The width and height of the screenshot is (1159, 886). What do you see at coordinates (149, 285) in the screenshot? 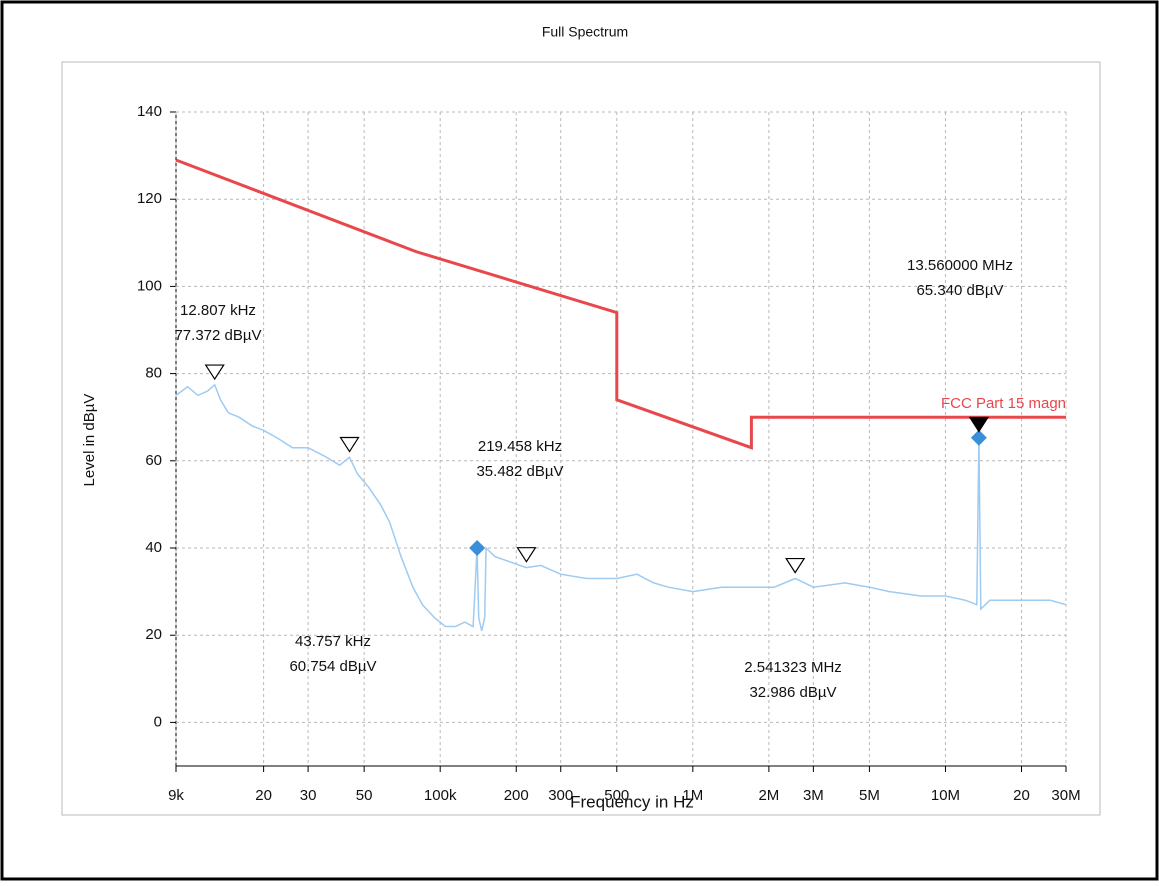
I see `y-tick-label: 100` at bounding box center [149, 285].